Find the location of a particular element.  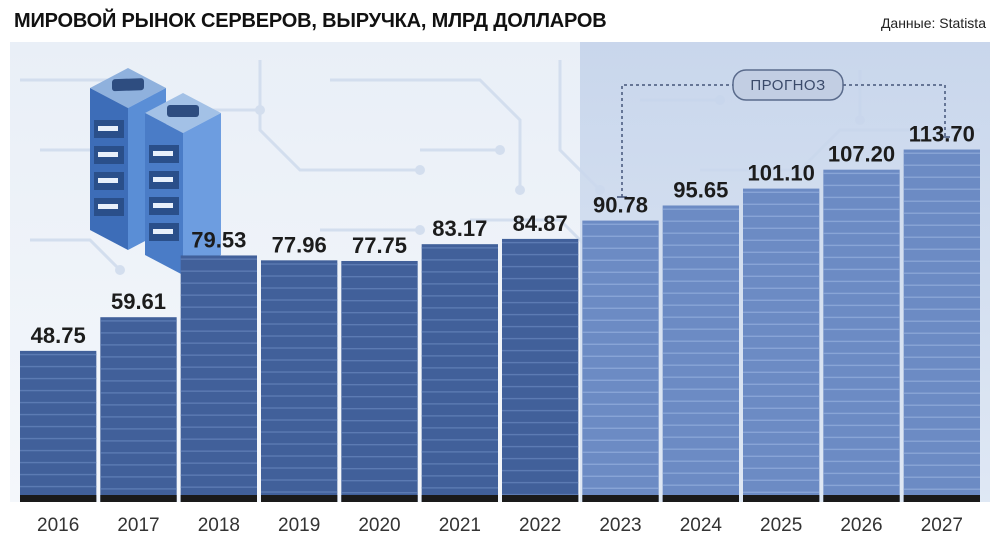

bar-2022 is located at coordinates (540, 370).